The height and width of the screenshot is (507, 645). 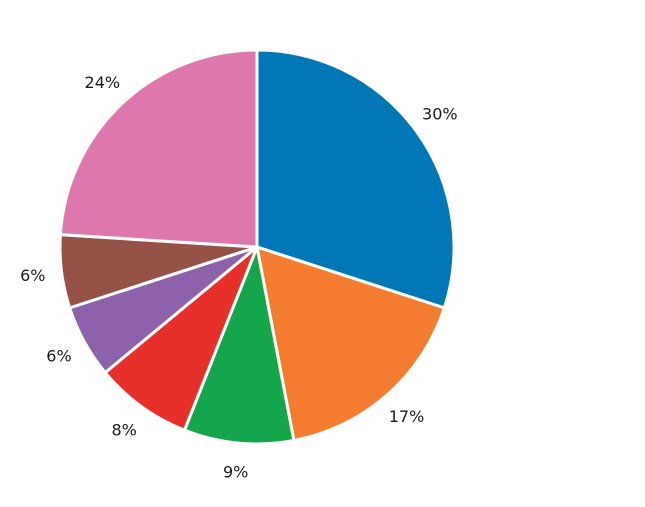 What do you see at coordinates (32, 275) in the screenshot?
I see `pie-slice-label-6: 6%` at bounding box center [32, 275].